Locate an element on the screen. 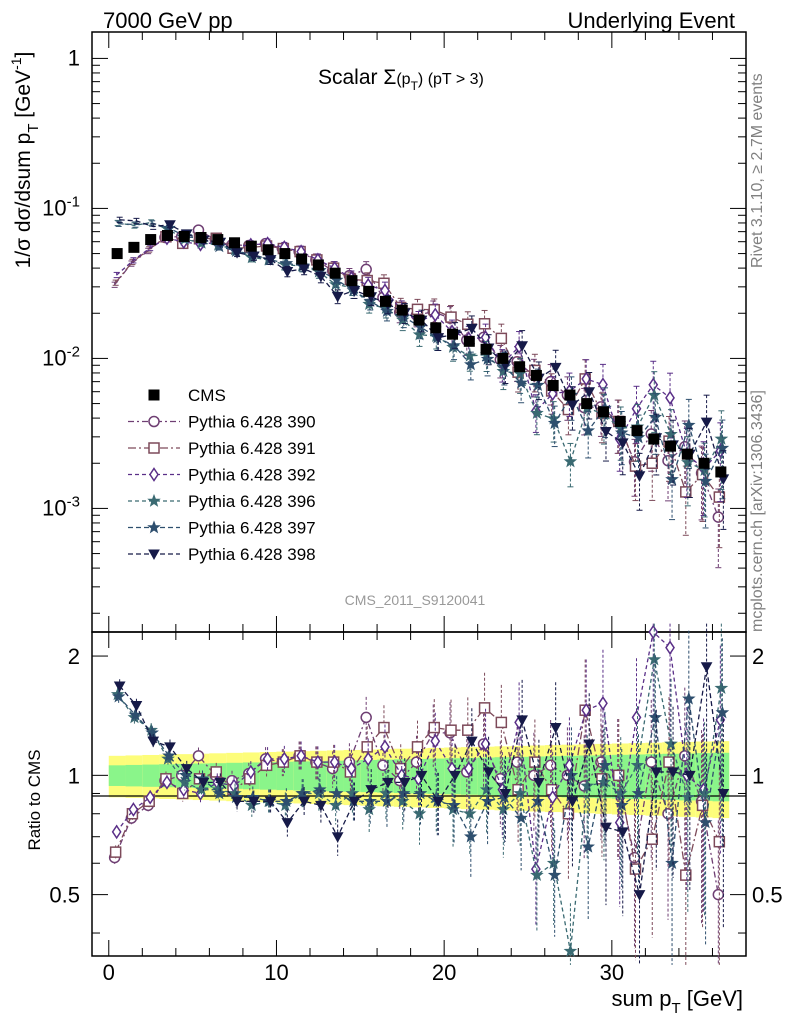 The height and width of the screenshot is (1024, 786). header-left: 7000 GeV pp is located at coordinates (168, 20).